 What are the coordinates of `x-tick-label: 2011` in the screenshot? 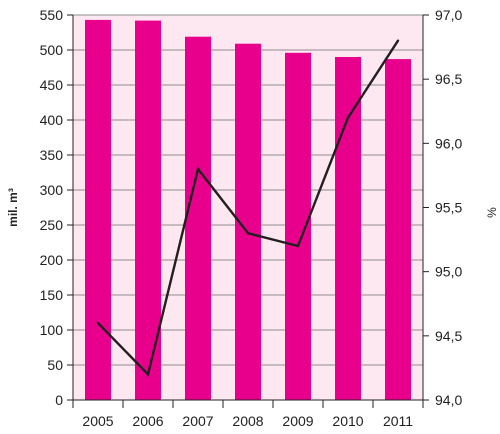 It's located at (398, 421).